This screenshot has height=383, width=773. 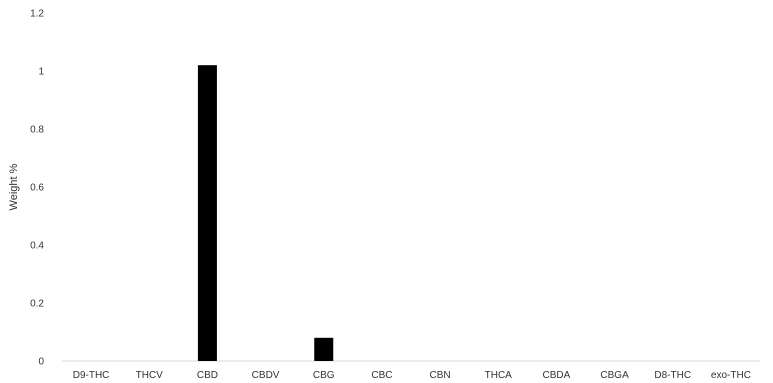 I want to click on x-tick-label: THCA, so click(x=499, y=375).